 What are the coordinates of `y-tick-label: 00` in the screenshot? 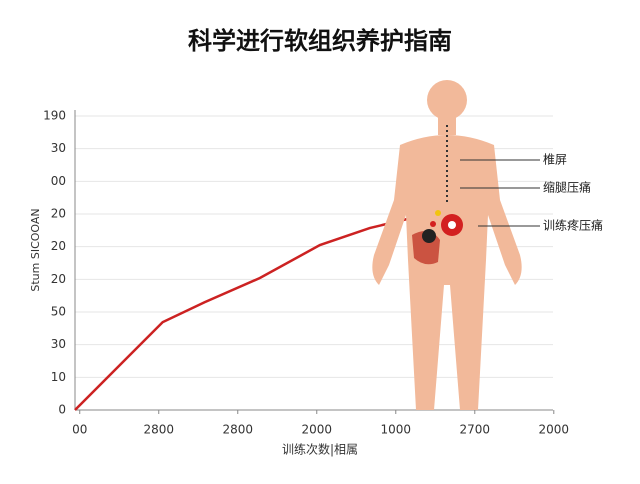 It's located at (58, 181).